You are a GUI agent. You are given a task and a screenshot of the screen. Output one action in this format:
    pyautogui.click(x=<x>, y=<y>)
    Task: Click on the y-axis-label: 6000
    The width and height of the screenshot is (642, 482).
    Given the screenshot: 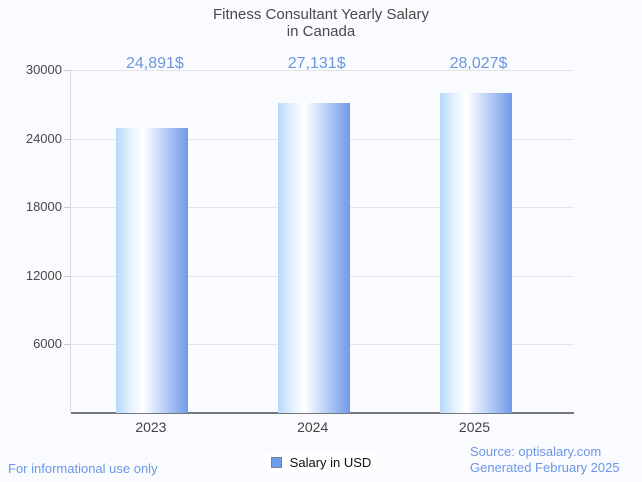 What is the action you would take?
    pyautogui.click(x=47, y=344)
    